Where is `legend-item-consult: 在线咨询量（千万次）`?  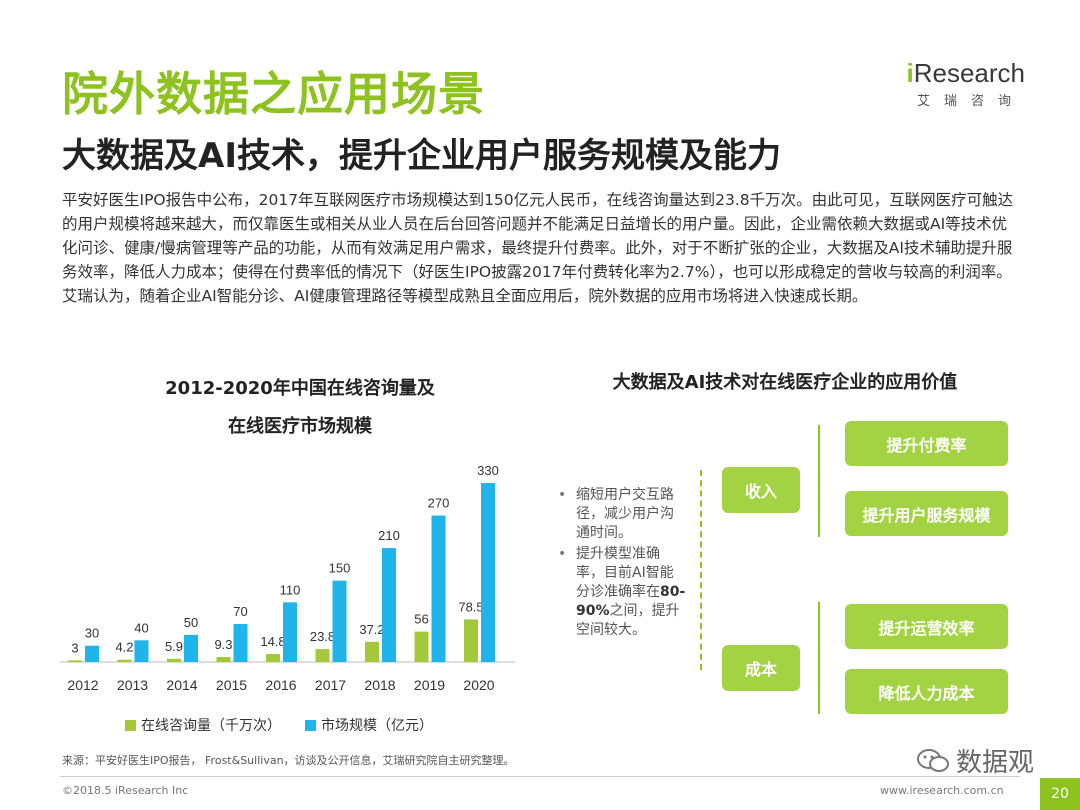
legend-item-consult: 在线咨询量（千万次） is located at coordinates (203, 725).